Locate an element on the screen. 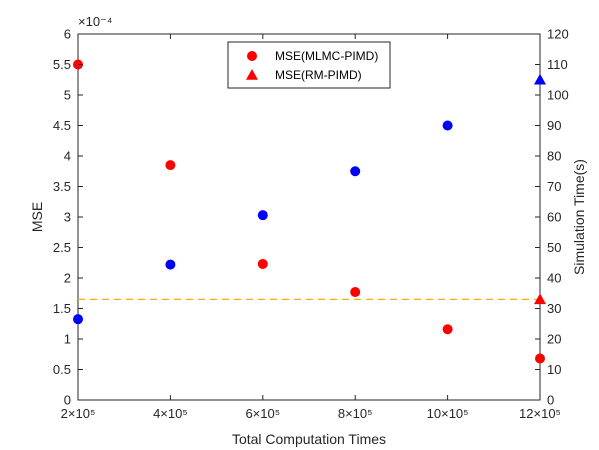  legend-box is located at coordinates (309, 65).